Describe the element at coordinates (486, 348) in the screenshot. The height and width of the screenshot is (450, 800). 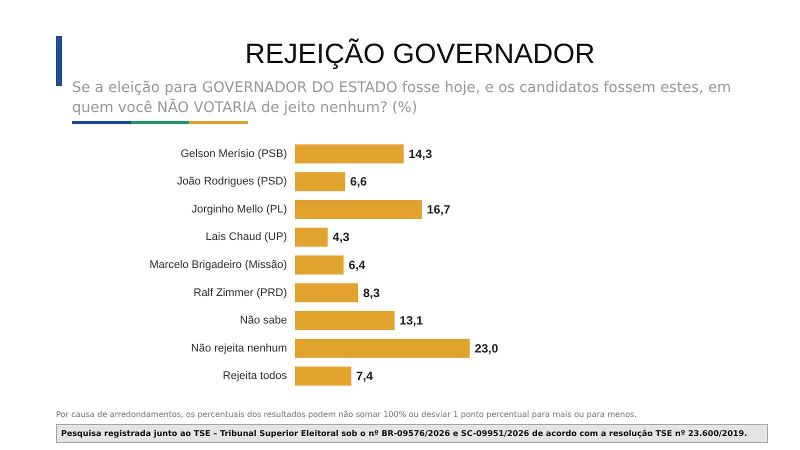
I see `data-label: 23,0` at that location.